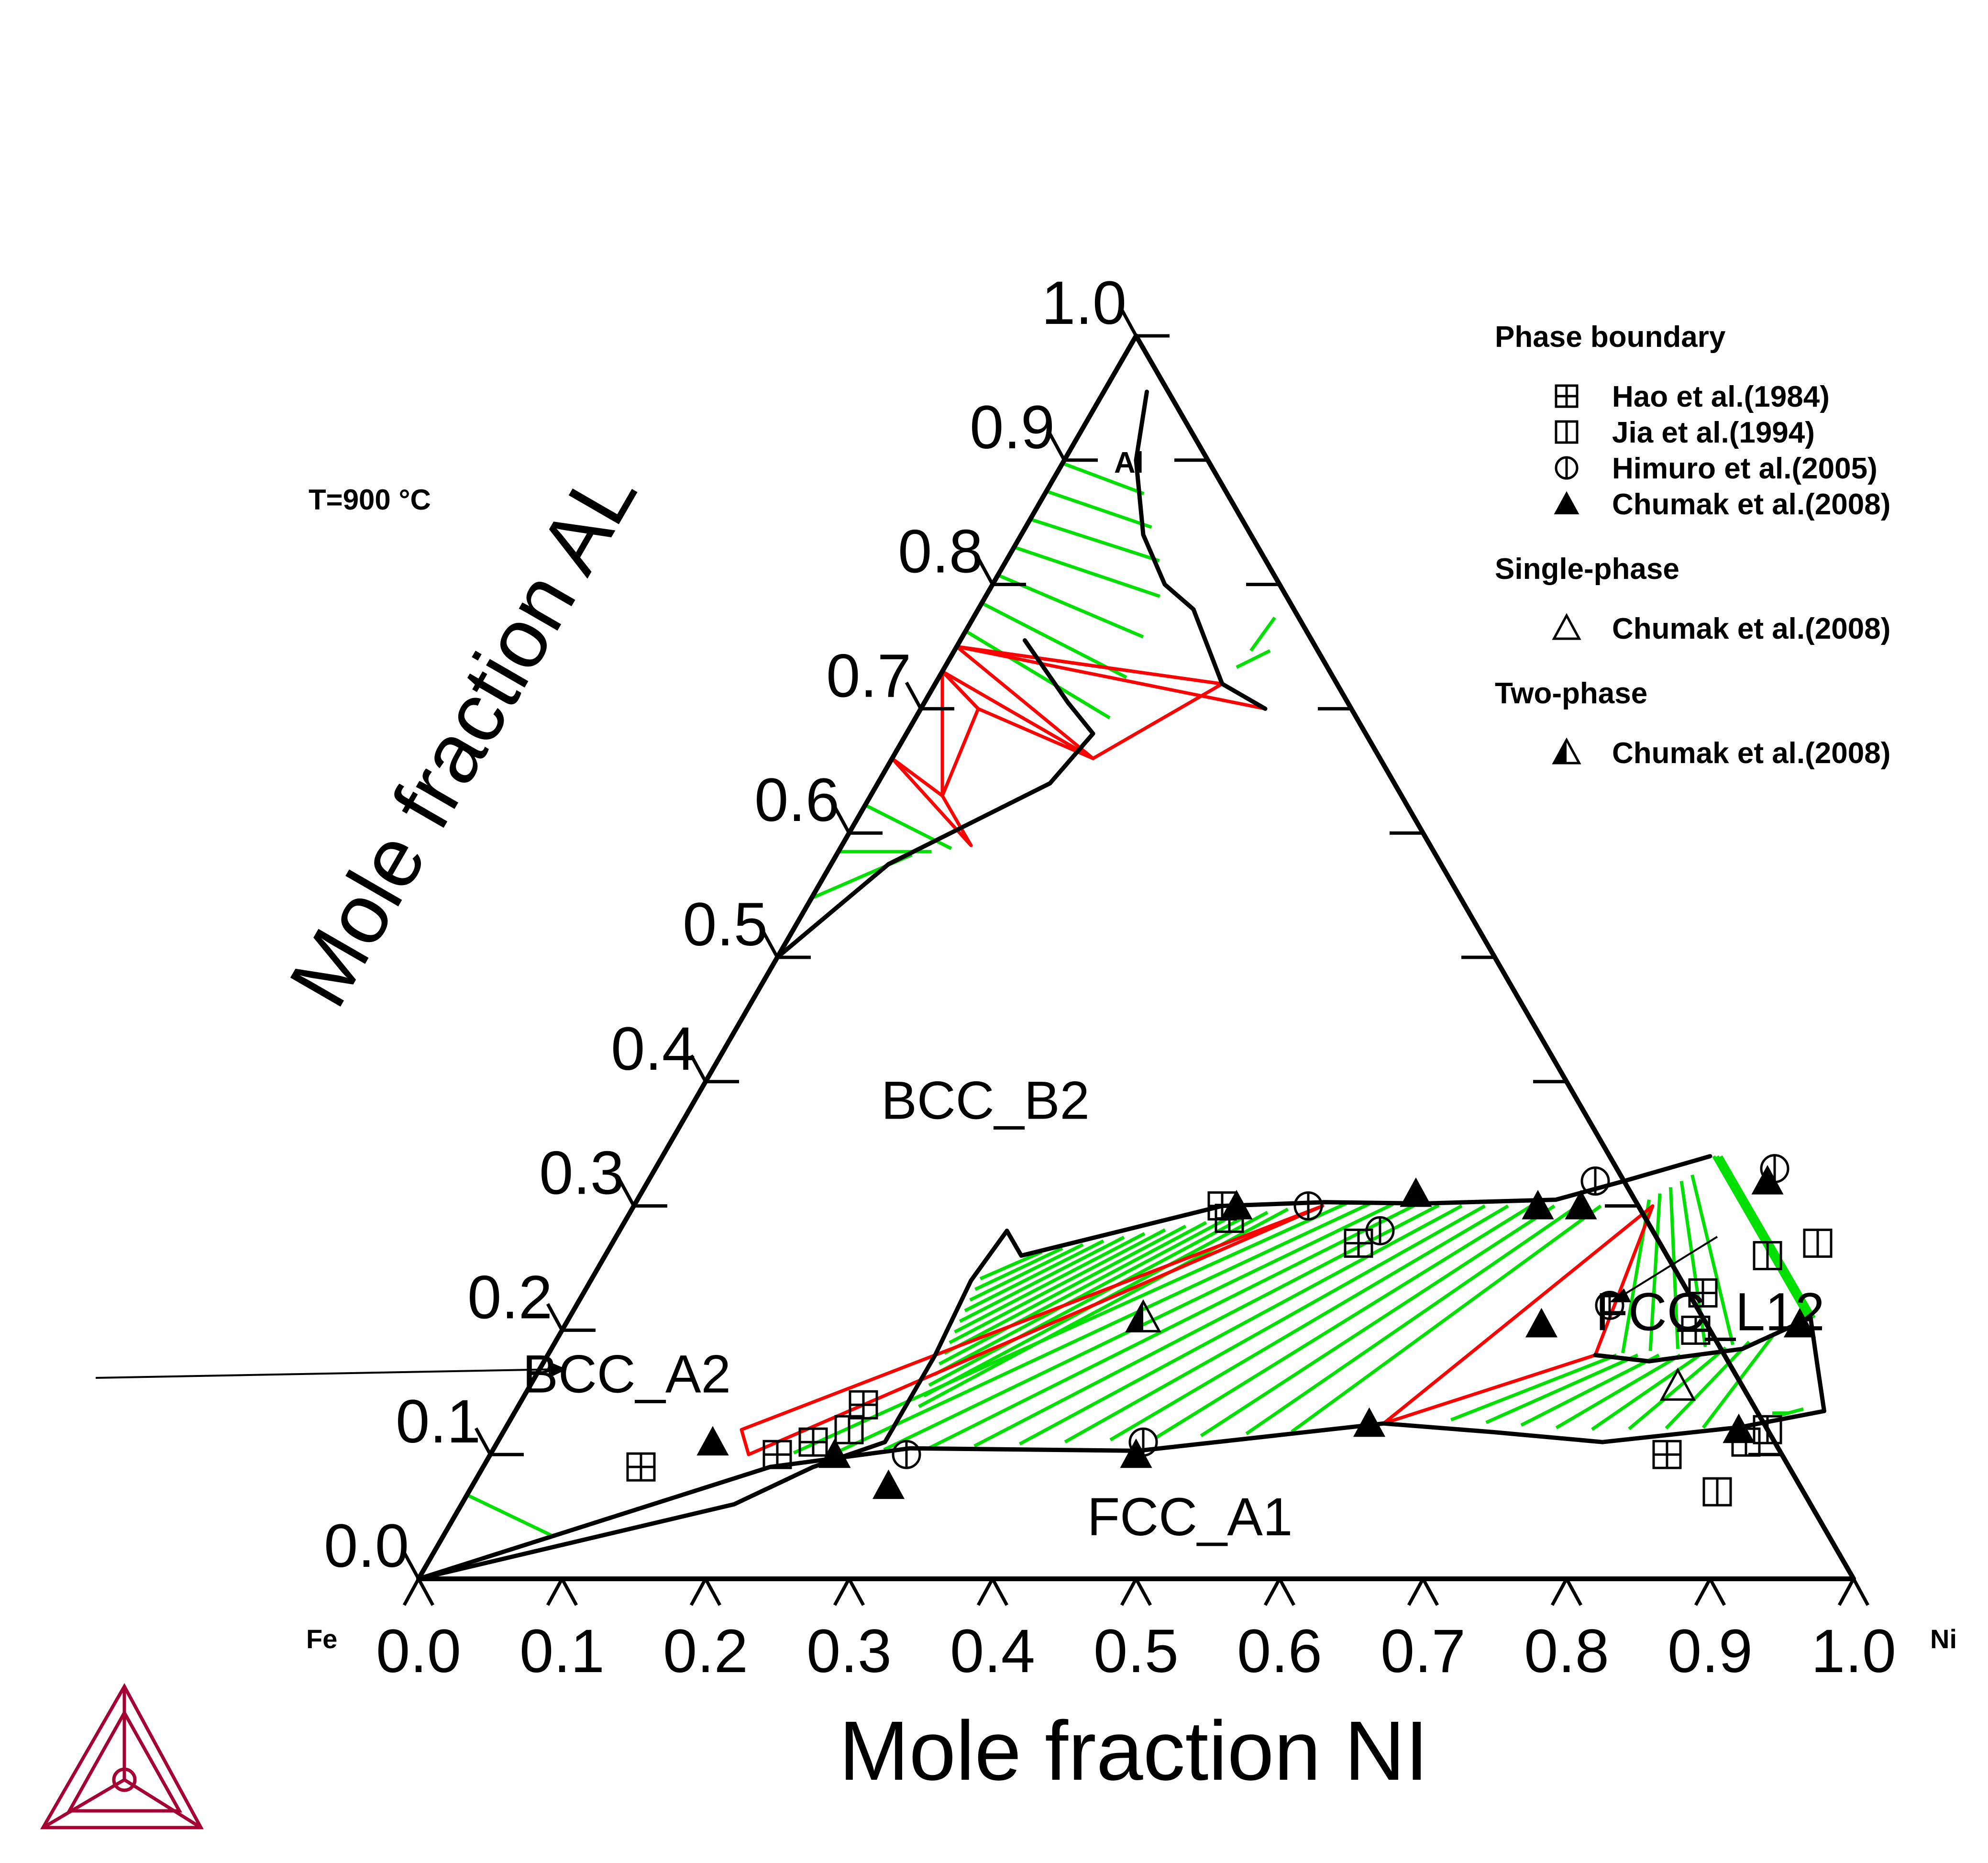  Describe the element at coordinates (868, 676) in the screenshot. I see `tick-label-y: 0.7` at that location.